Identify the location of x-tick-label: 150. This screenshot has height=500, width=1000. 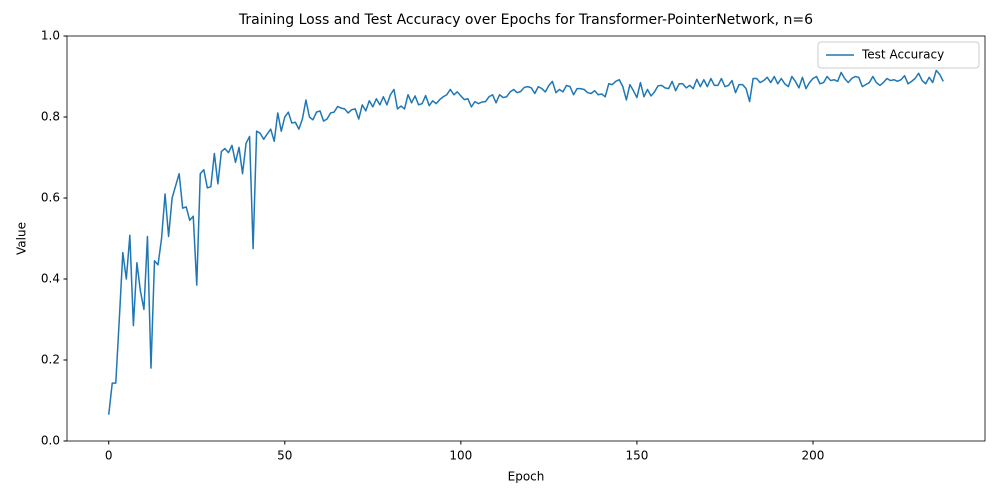
(636, 456).